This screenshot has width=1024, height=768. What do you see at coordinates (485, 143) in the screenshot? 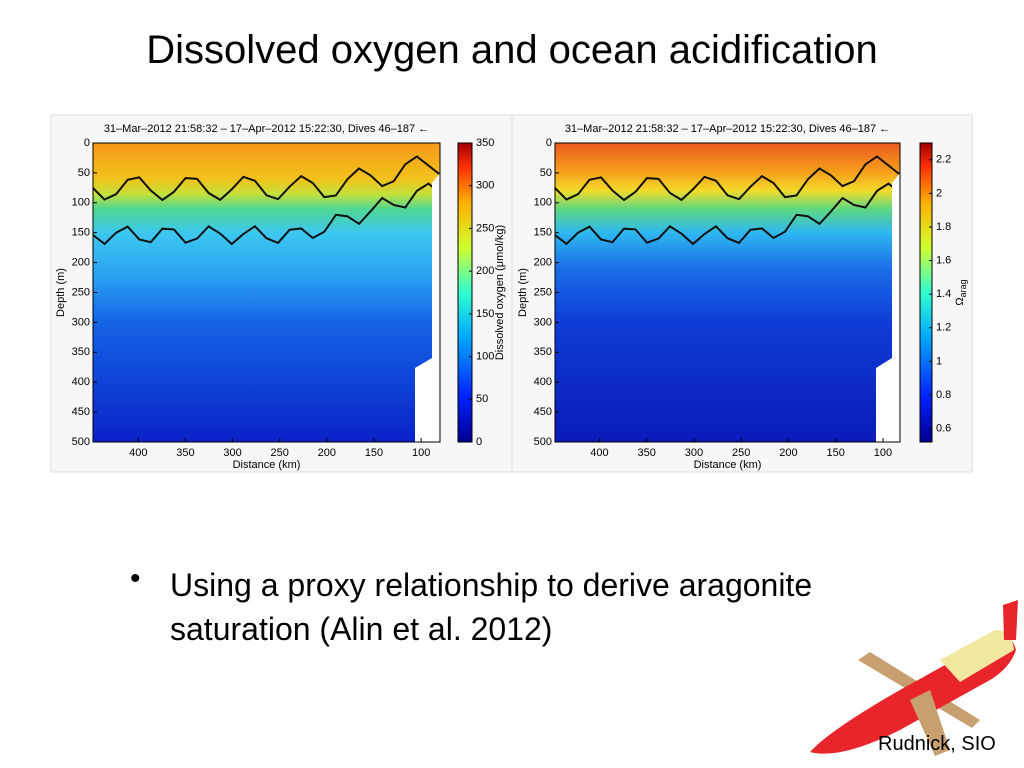
I see `colorbar-tick-label: 350` at bounding box center [485, 143].